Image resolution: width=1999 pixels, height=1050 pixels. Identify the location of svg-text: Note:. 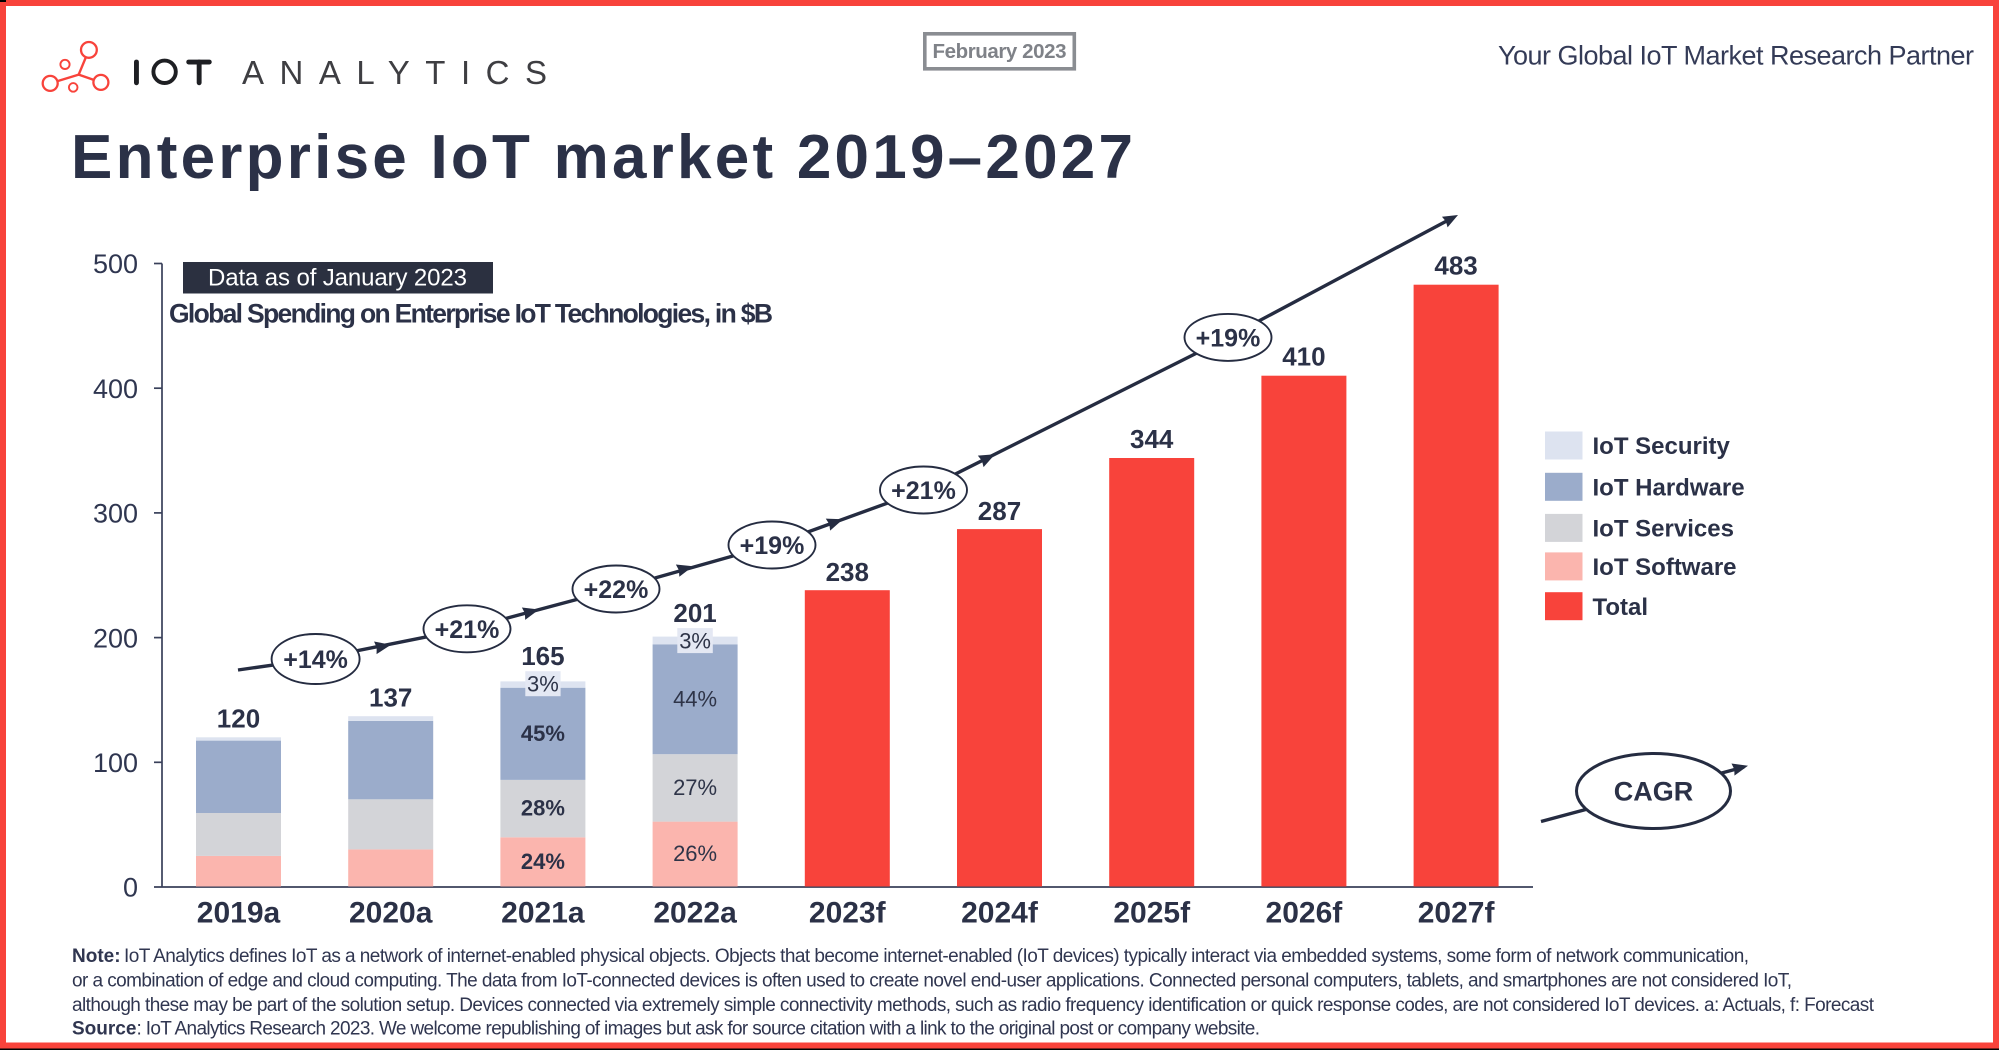
(96, 956).